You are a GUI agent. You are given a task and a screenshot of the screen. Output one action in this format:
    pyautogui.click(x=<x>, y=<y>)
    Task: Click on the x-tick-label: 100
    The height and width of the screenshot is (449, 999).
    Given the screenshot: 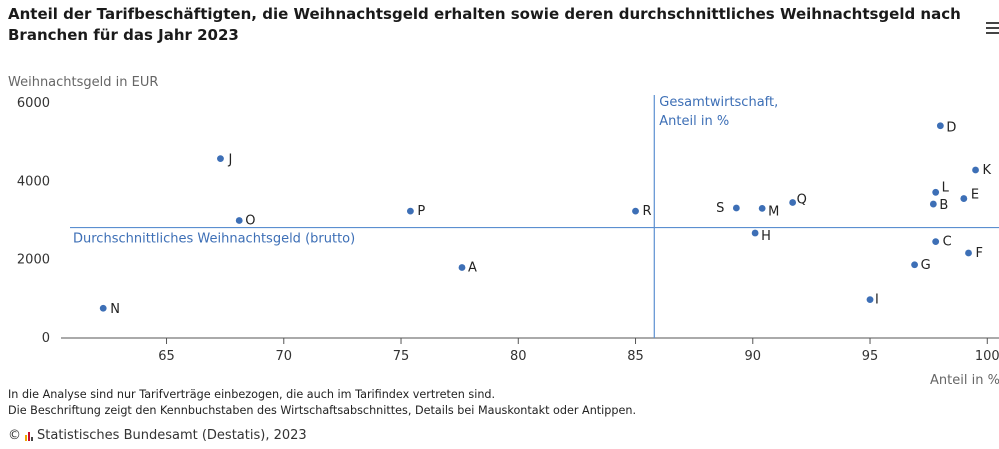 What is the action you would take?
    pyautogui.click(x=987, y=356)
    